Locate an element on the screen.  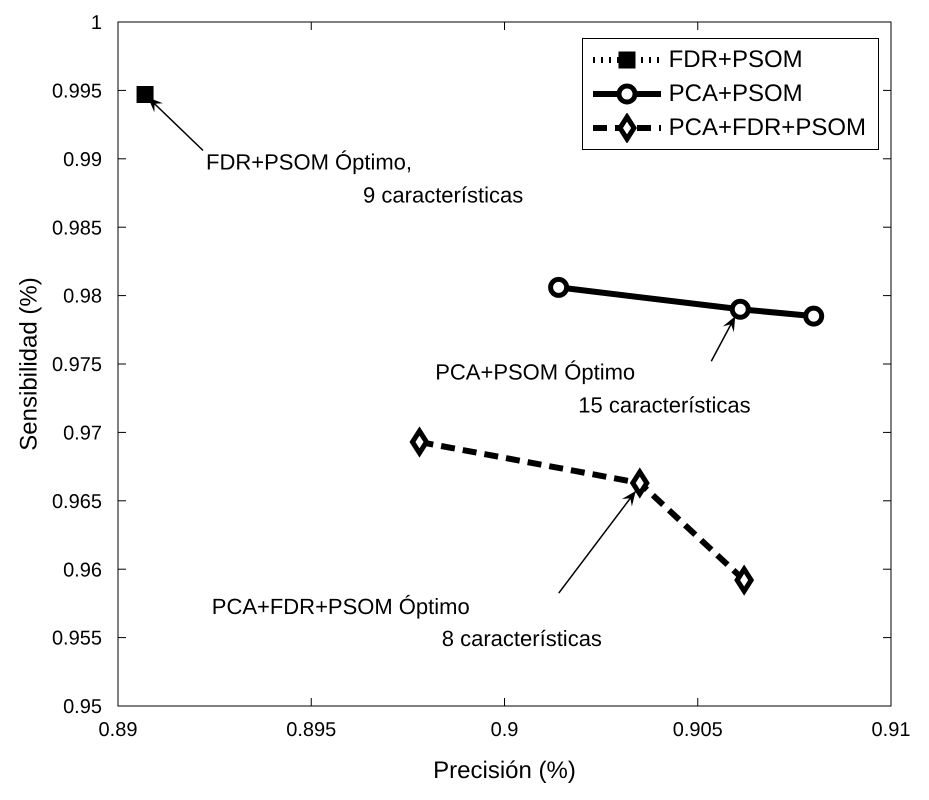
x-tick-label: 0.895 is located at coordinates (311, 730).